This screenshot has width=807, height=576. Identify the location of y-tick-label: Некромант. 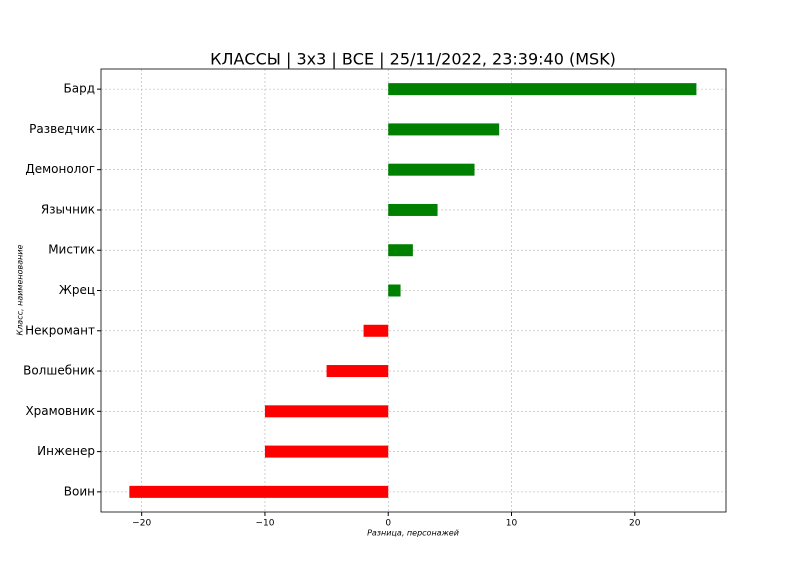
(60, 330).